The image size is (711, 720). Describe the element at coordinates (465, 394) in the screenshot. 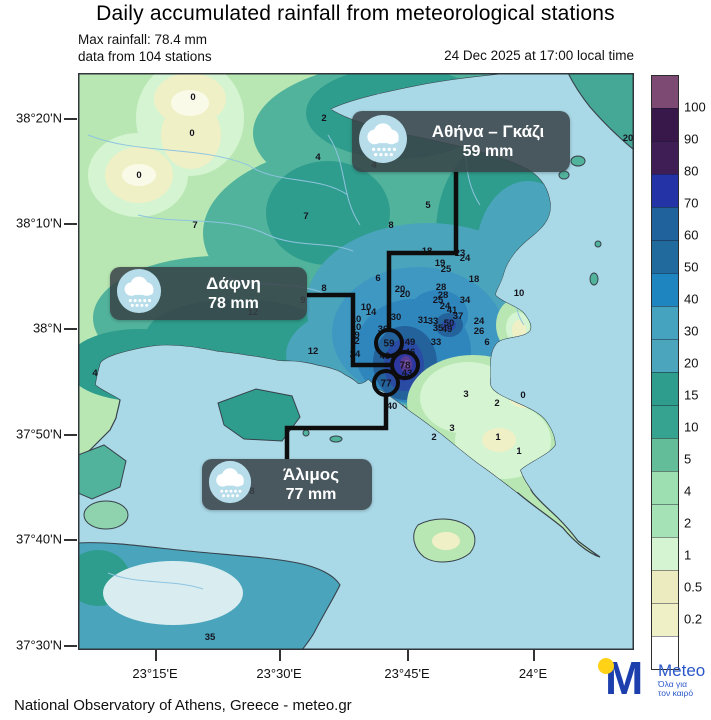

I see `station-value: 3` at that location.